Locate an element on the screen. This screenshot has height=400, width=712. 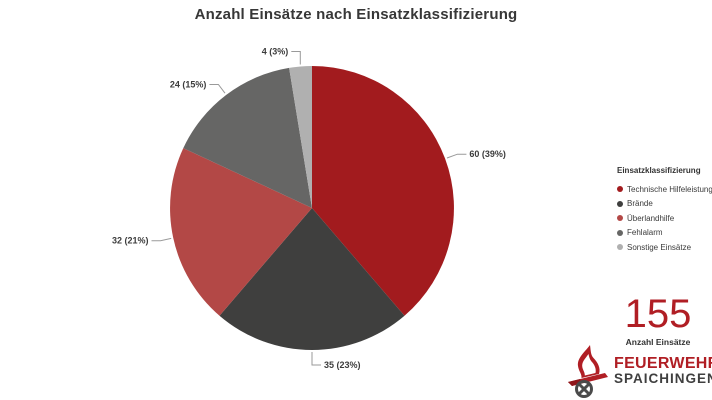
pie-slice-sonstige-eins-tze is located at coordinates (300, 137).